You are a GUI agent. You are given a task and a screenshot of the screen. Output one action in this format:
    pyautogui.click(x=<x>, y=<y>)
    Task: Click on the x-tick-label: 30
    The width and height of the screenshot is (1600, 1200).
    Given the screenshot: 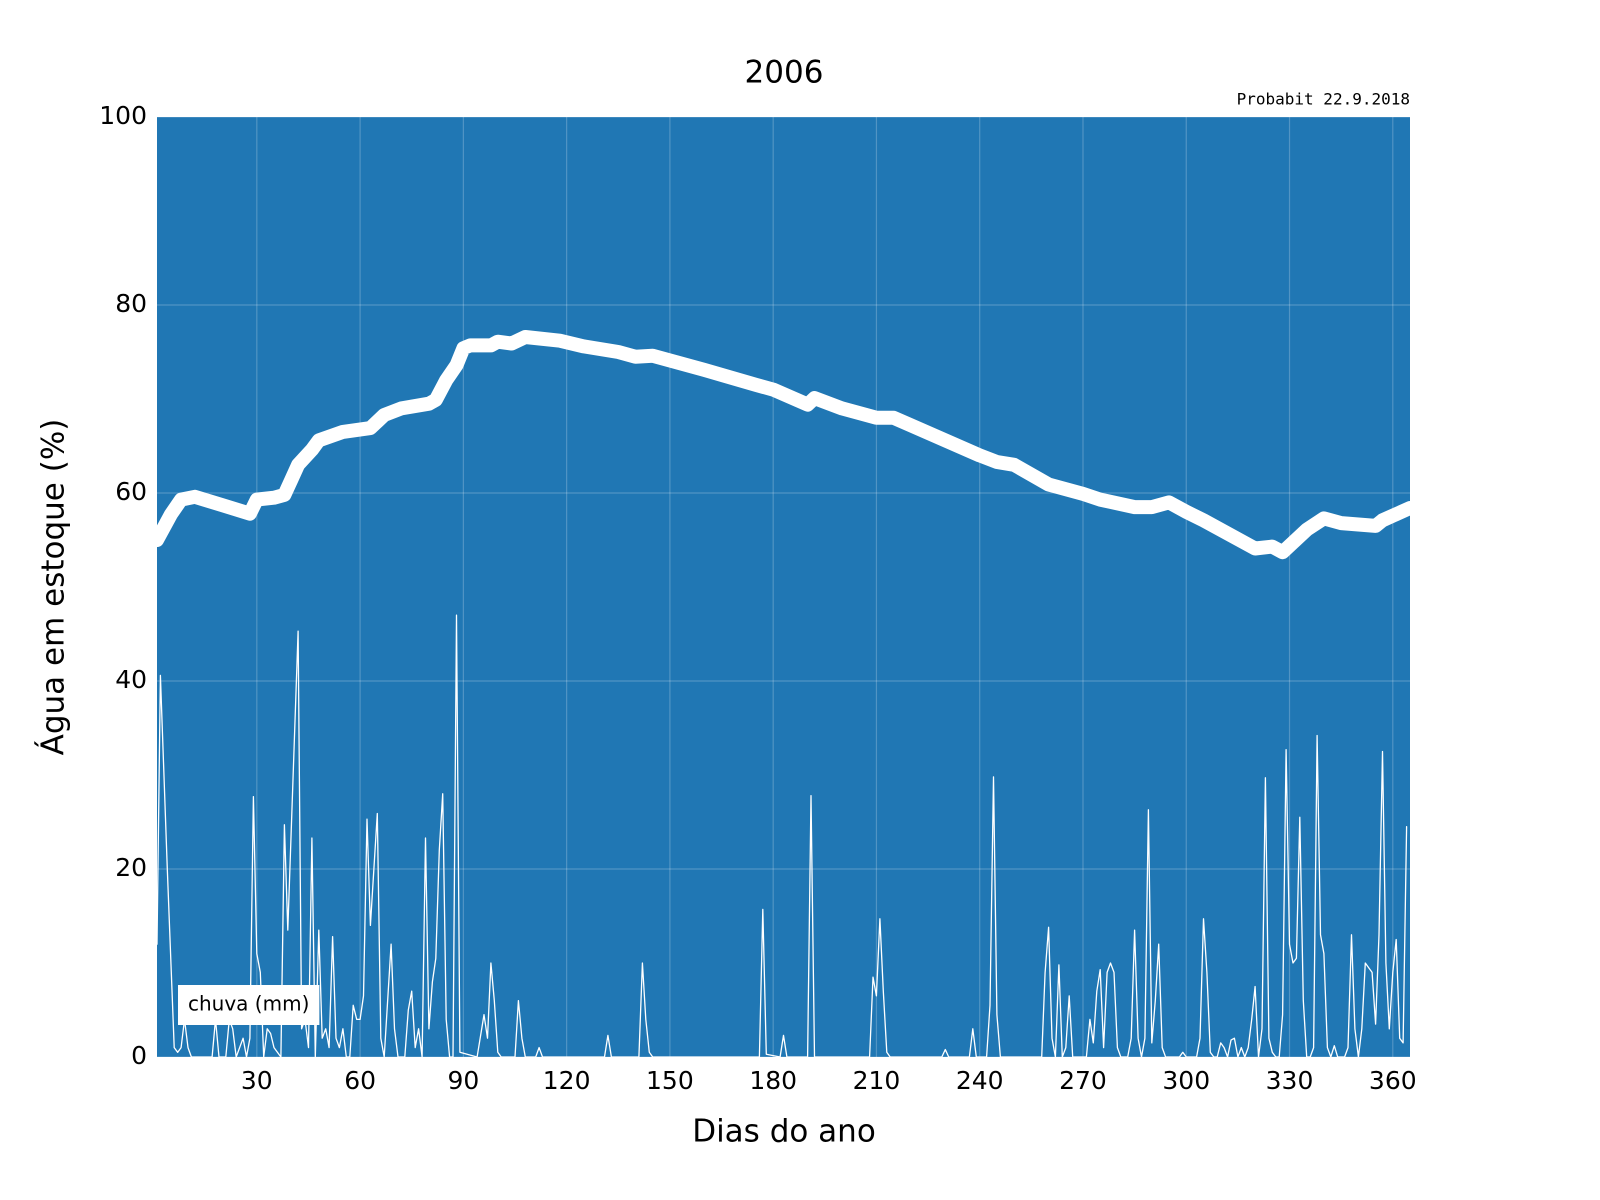 What is the action you would take?
    pyautogui.click(x=257, y=1080)
    